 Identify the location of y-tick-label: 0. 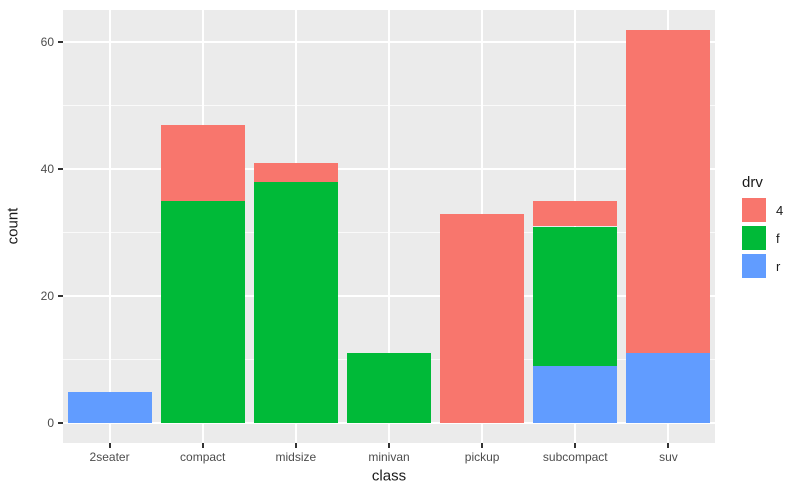
(50, 423).